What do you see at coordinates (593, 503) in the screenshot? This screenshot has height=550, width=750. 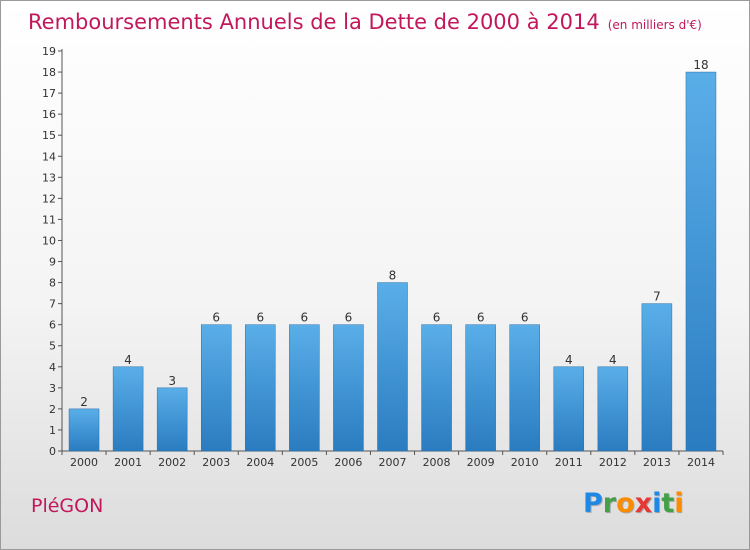 I see `logo-letter: P` at bounding box center [593, 503].